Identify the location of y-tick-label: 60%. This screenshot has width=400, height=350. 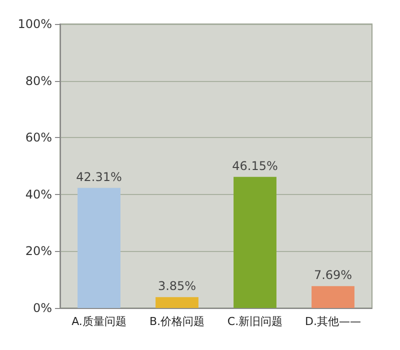
(38, 137).